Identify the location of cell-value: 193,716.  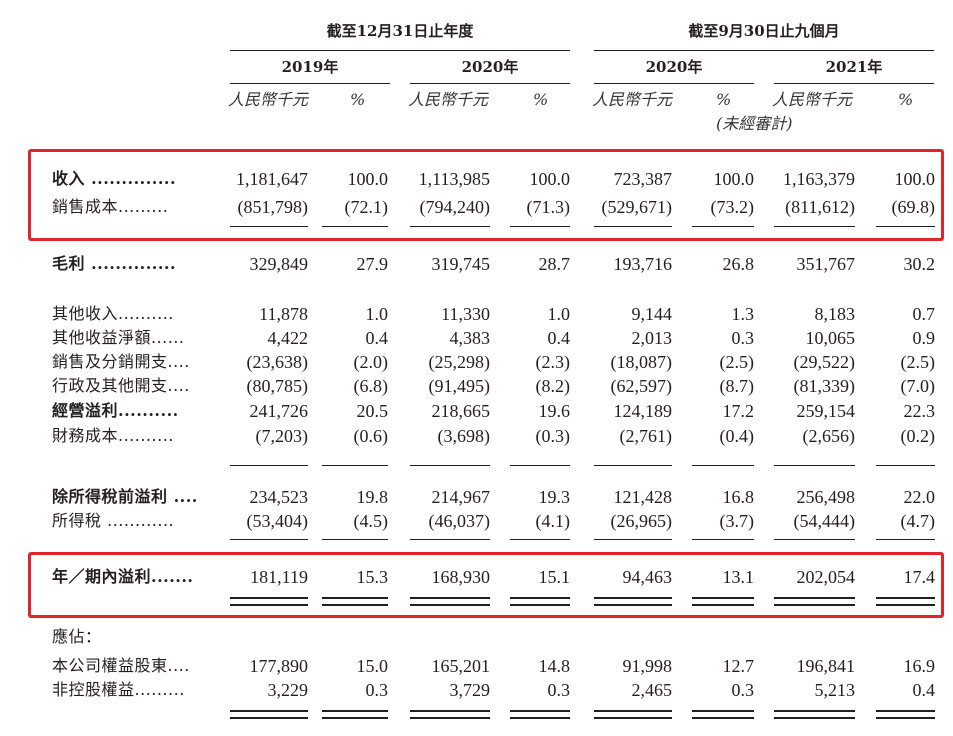
(643, 264).